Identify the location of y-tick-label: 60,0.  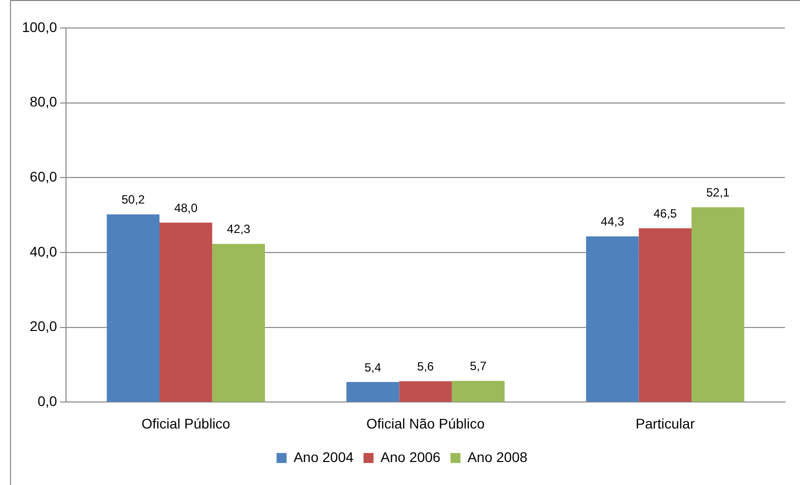
(44, 176).